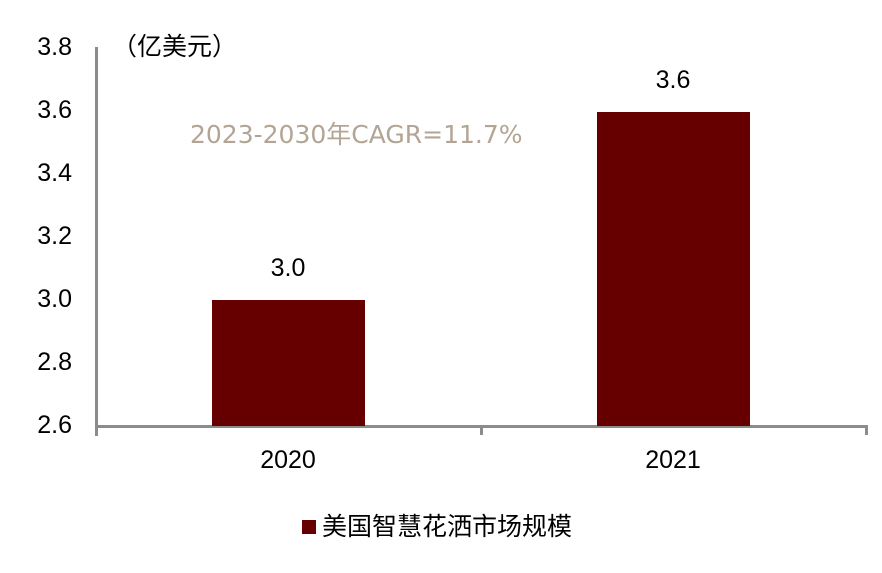  Describe the element at coordinates (54, 110) in the screenshot. I see `y-tick-label: 3.6` at that location.